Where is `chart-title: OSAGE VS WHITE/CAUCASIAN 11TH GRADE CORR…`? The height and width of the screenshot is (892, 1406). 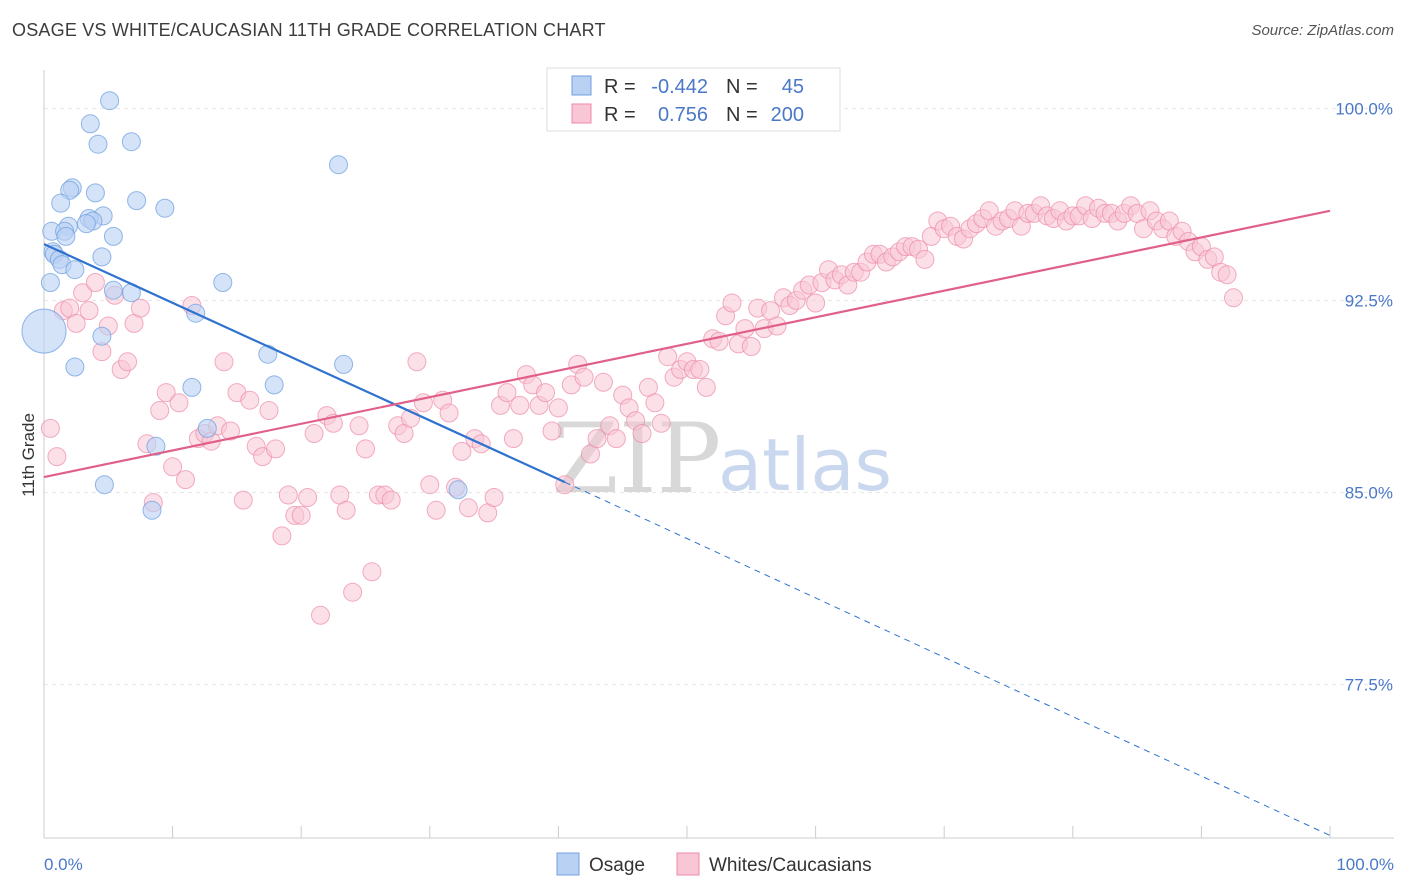
chart-title: OSAGE VS WHITE/CAUCASIAN 11TH GRADE CORR… is located at coordinates (309, 30).